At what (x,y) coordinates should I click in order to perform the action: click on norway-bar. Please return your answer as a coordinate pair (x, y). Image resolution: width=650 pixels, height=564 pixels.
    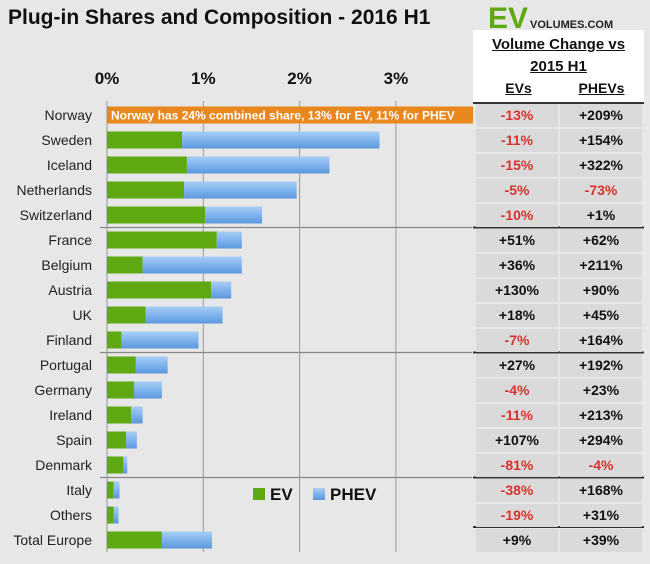
    Looking at the image, I should click on (290, 115).